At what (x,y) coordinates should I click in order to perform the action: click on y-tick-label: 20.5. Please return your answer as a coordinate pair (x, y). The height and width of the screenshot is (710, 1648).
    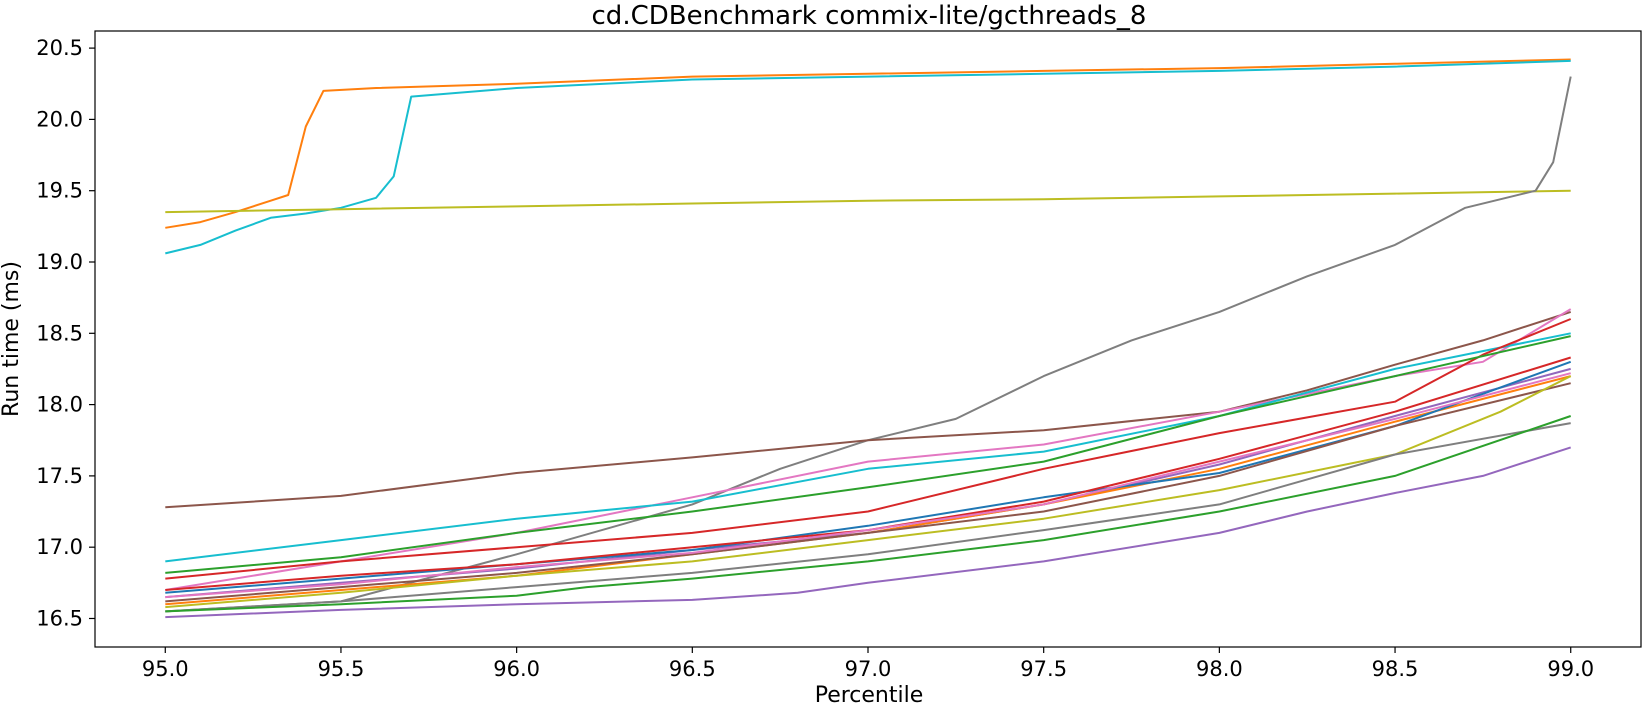
    Looking at the image, I should click on (59, 48).